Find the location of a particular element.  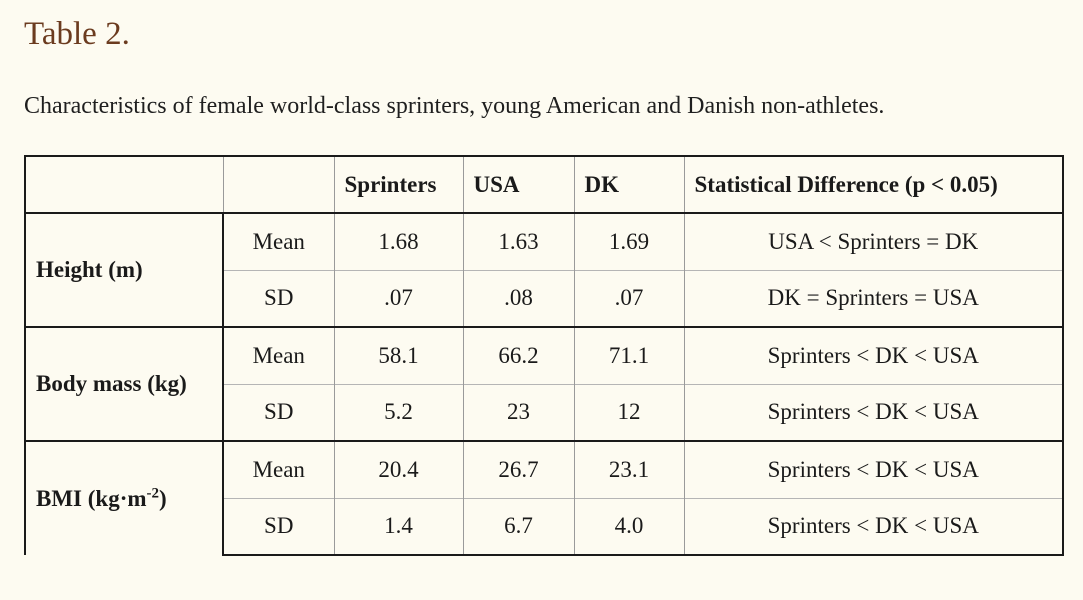

group-label-body-mass: Body mass (kg) is located at coordinates (123, 383).